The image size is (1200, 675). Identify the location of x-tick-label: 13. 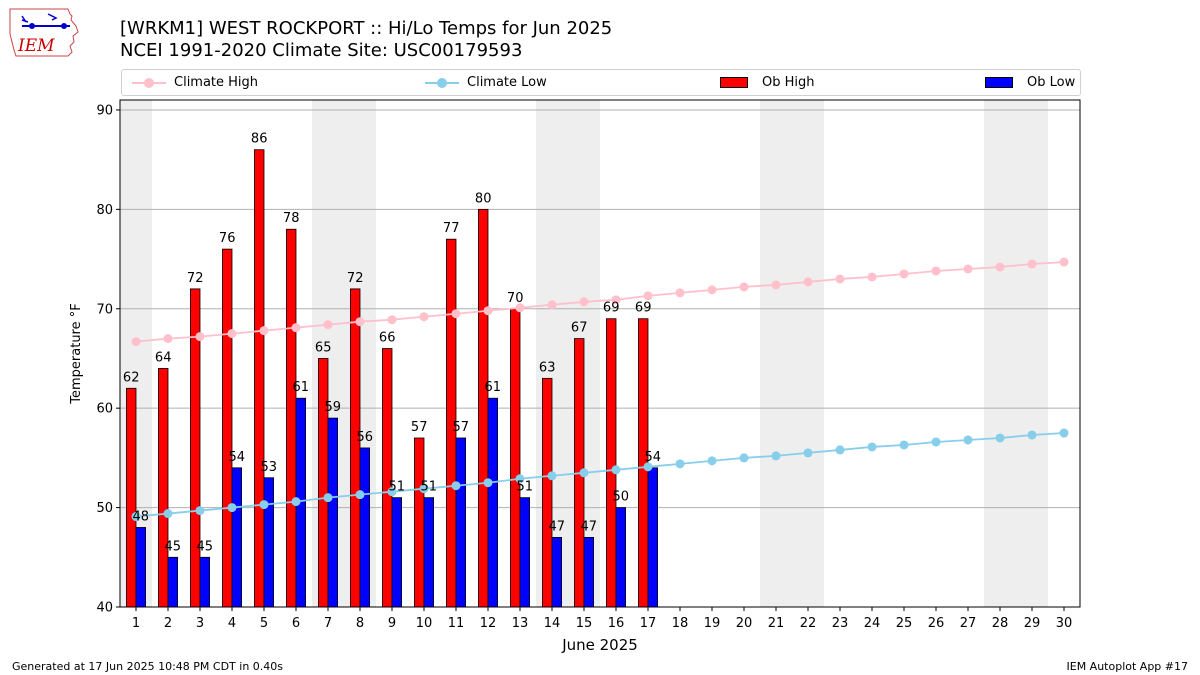
(520, 623).